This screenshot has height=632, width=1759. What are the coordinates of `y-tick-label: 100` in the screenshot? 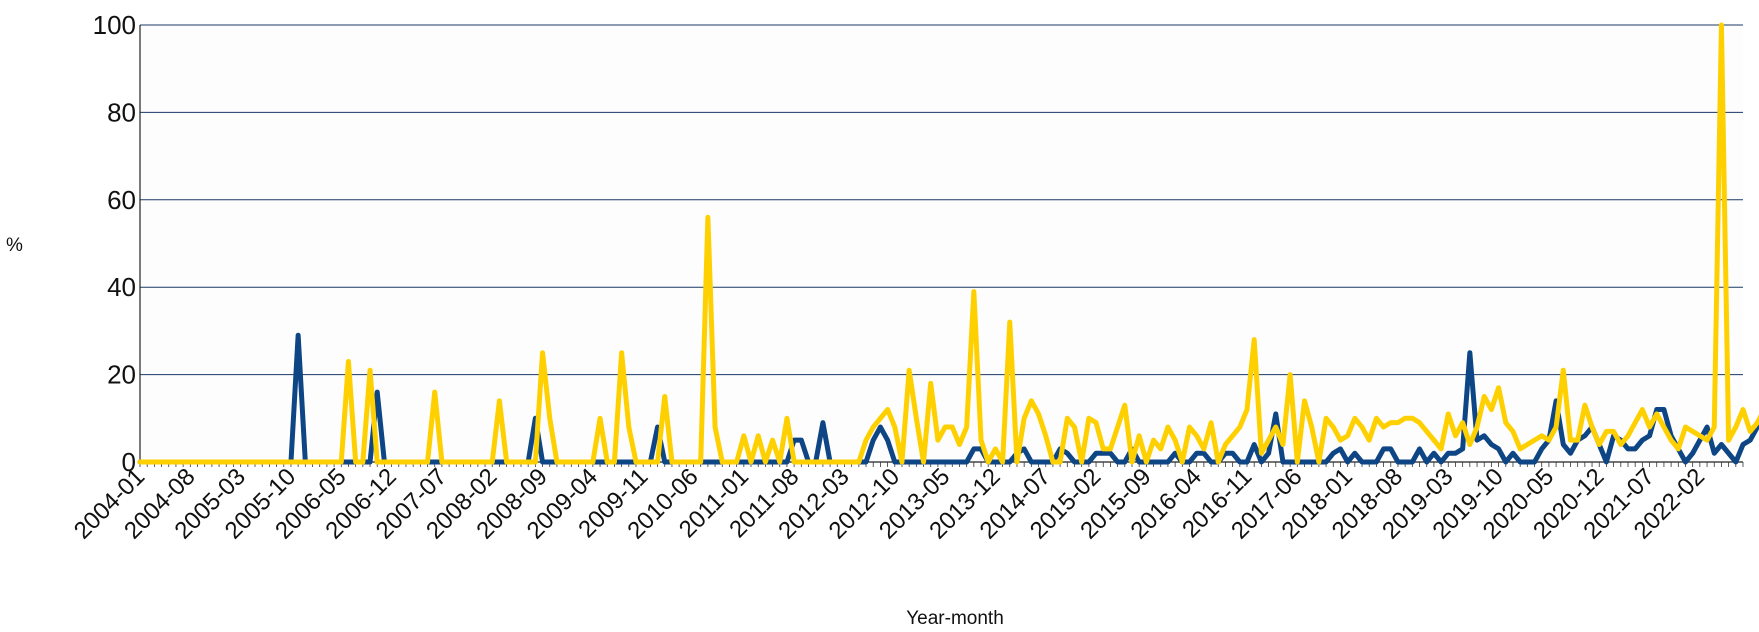 It's located at (114, 25).